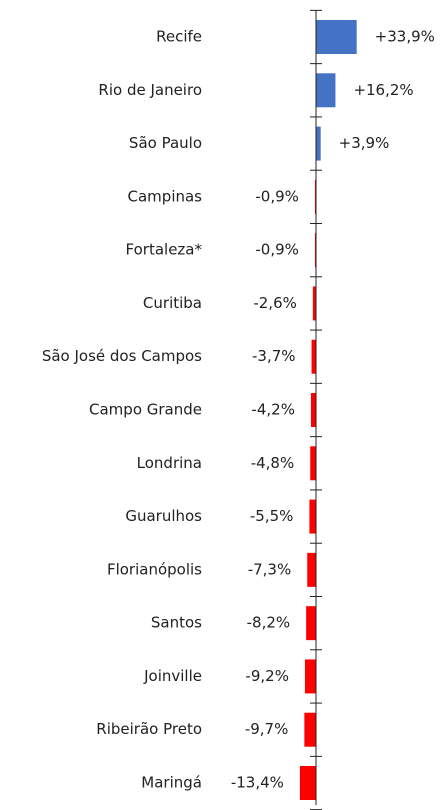 The image size is (440, 810). I want to click on value-label: -4,2%, so click(273, 410).